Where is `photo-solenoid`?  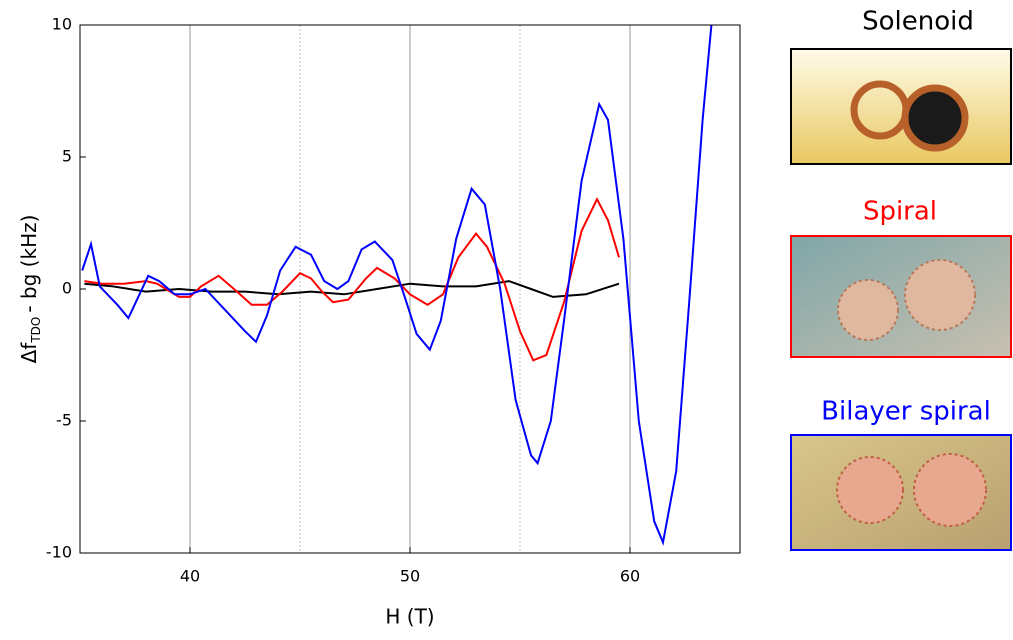 photo-solenoid is located at coordinates (901, 106).